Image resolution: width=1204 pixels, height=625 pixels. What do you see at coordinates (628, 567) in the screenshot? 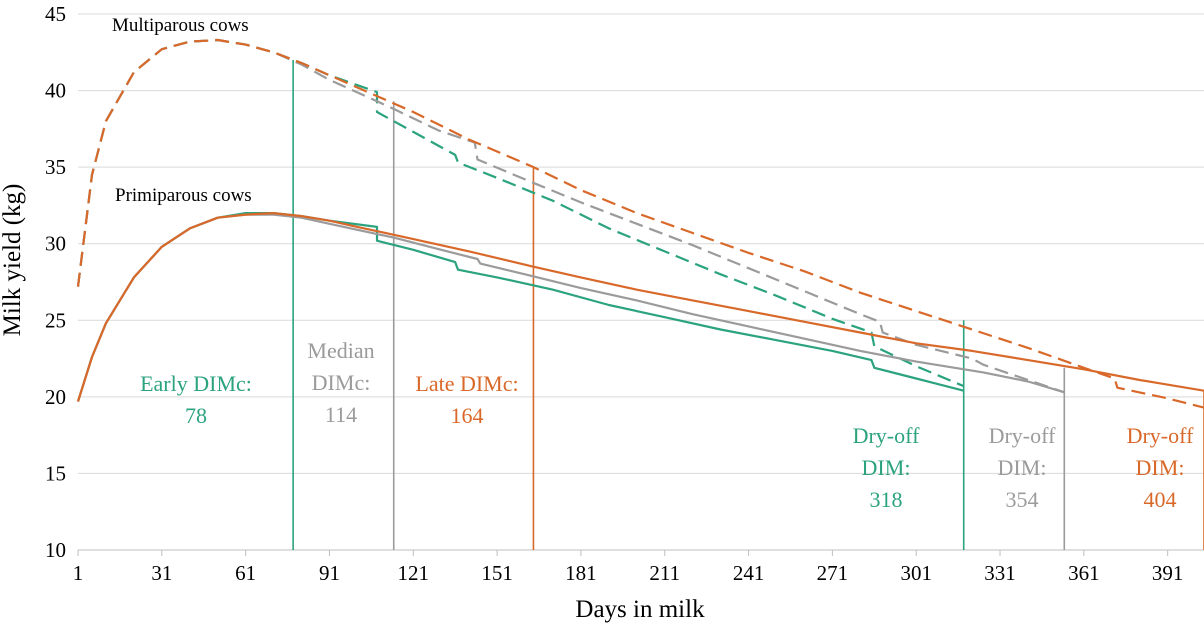
I see `x-axis-ticks: 1 31 61 91 121 151 181 211 241 271 301 331 361 391` at bounding box center [628, 567].